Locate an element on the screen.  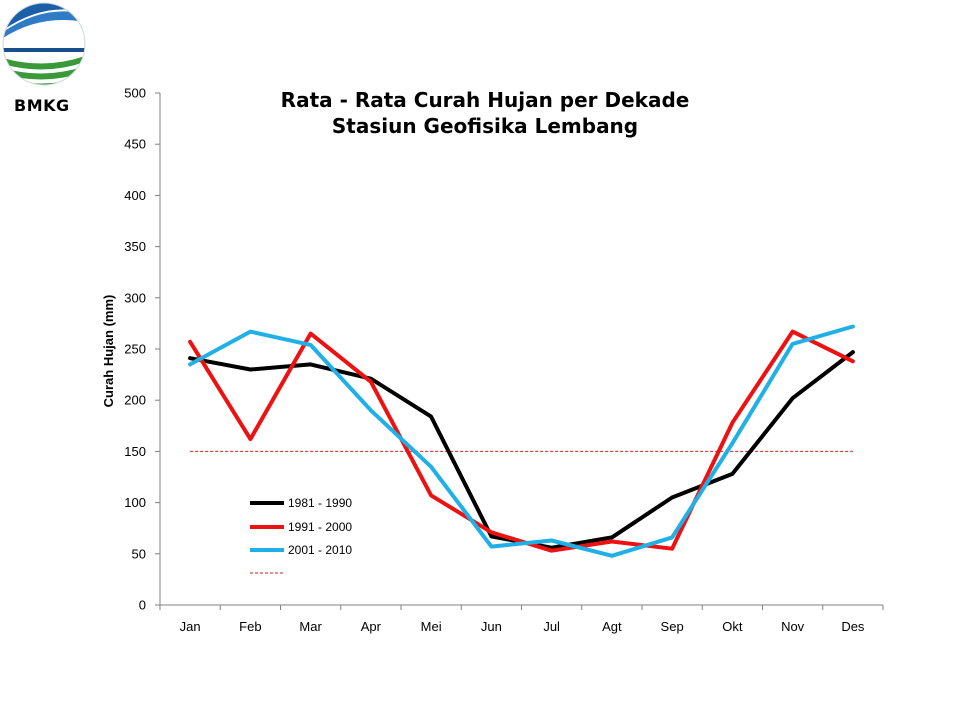
y-tick-label: 450 is located at coordinates (135, 144).